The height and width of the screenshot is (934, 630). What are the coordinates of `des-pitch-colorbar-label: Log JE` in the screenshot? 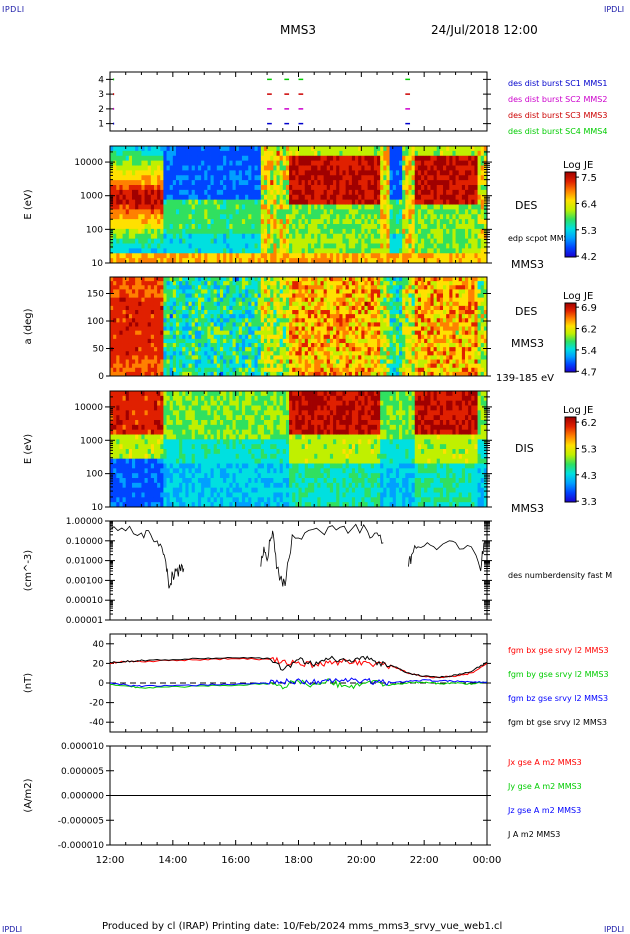 It's located at (578, 296).